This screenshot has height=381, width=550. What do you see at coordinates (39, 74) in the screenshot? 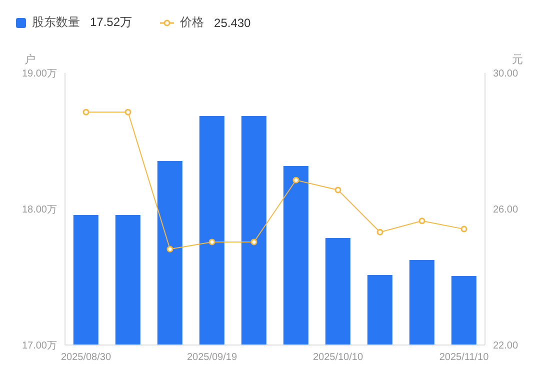
I see `y-tick-label: 19.00万` at bounding box center [39, 74].